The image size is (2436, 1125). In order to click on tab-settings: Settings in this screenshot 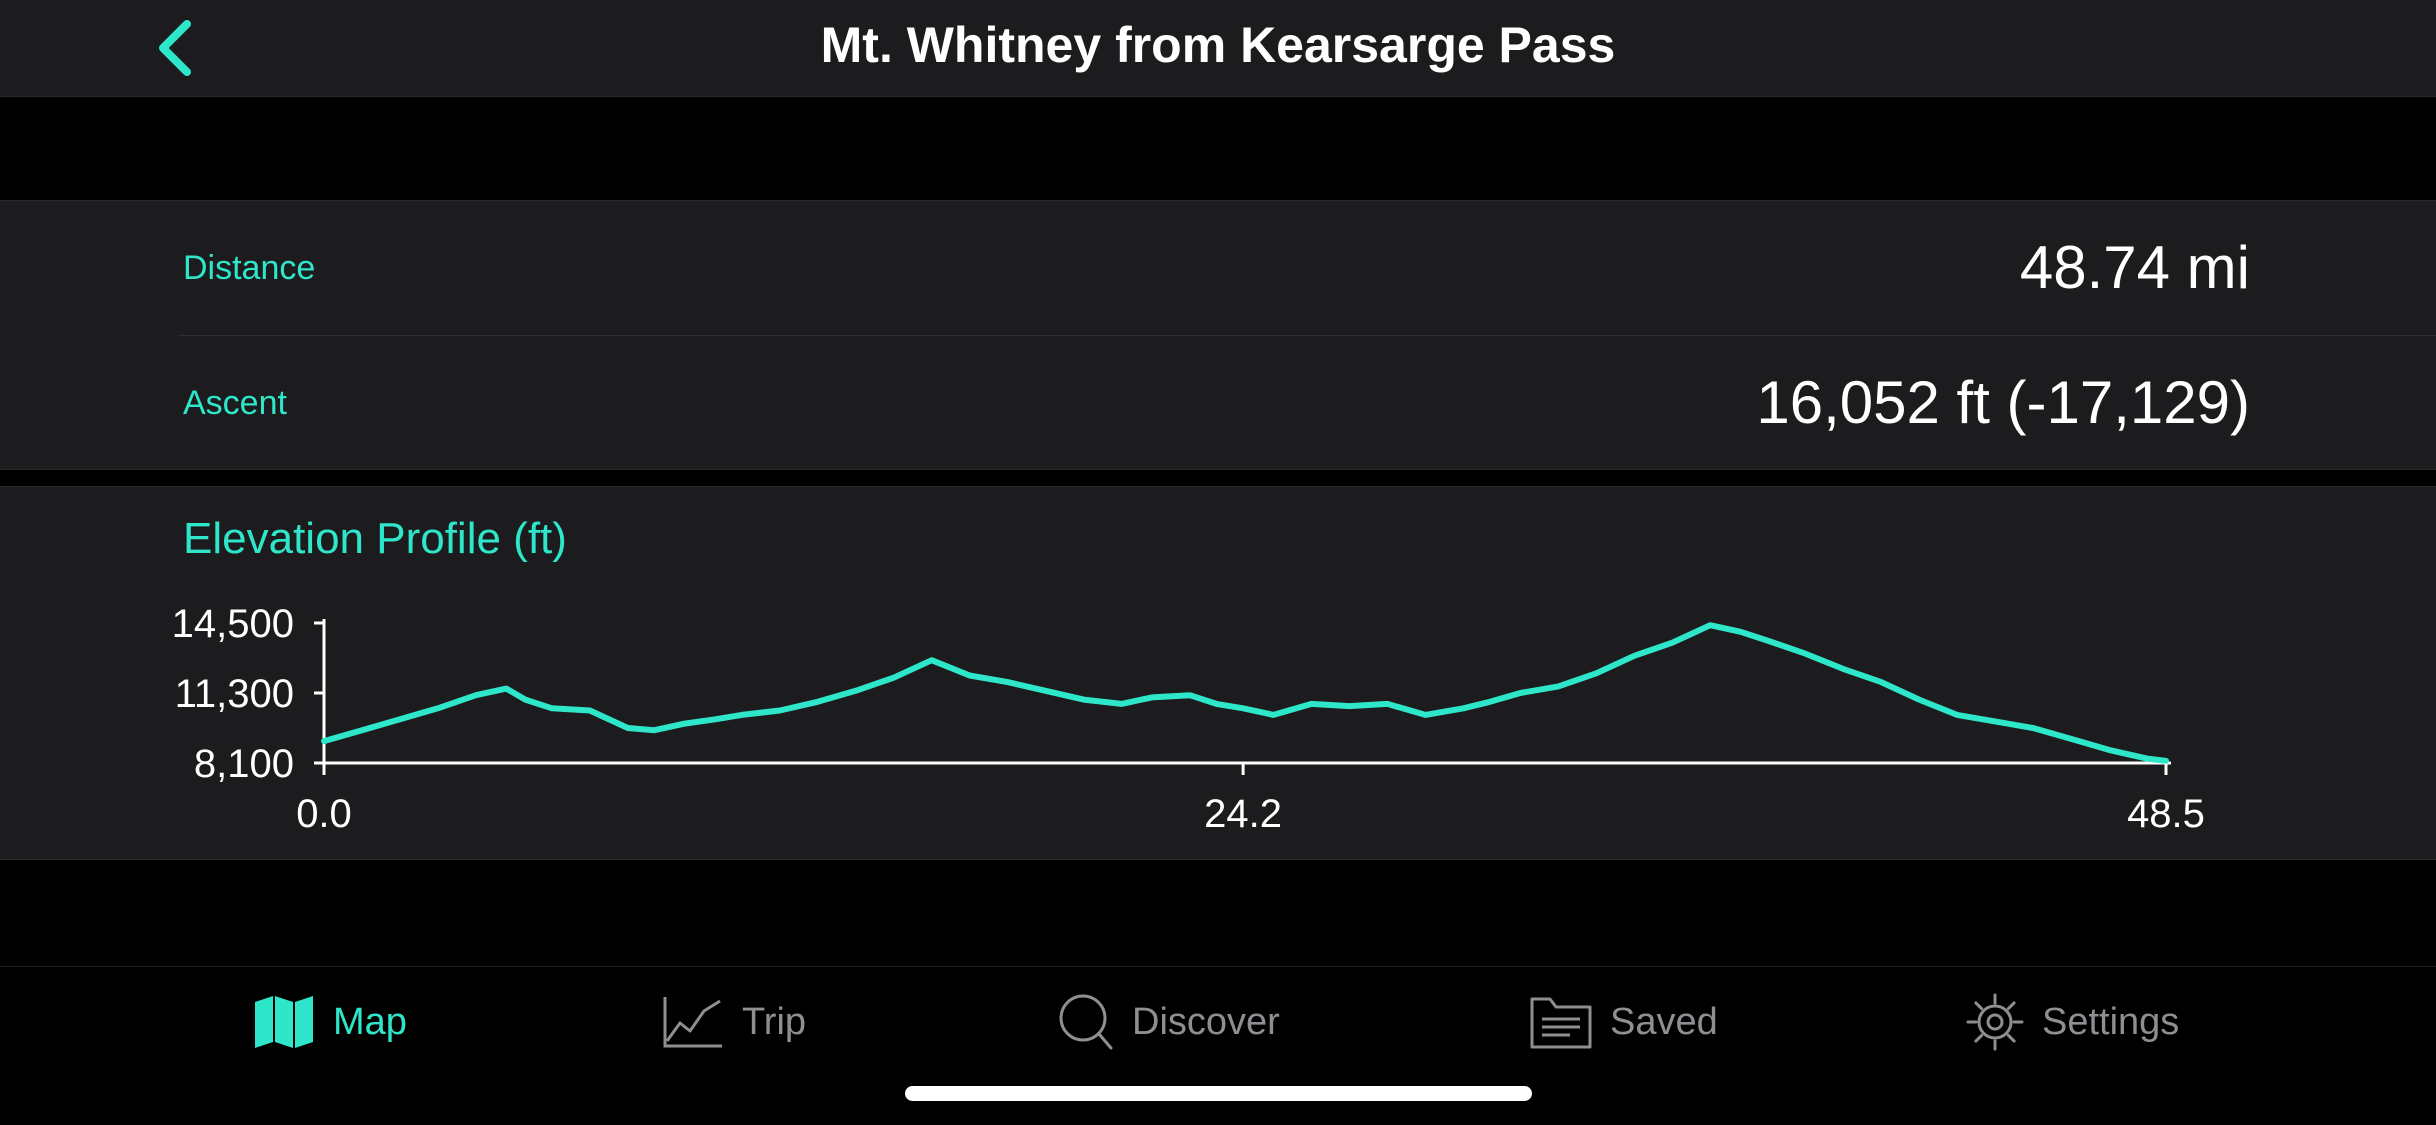, I will do `click(2072, 1022)`.